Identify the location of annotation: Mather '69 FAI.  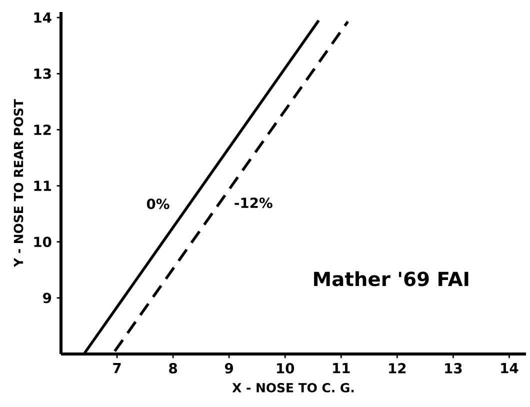
(391, 278).